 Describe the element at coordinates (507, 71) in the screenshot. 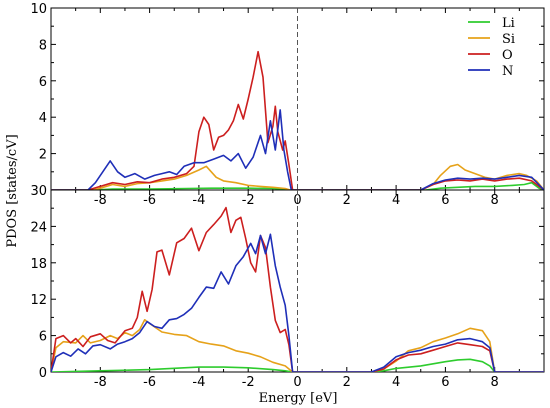

I see `legend-label-n: N` at that location.